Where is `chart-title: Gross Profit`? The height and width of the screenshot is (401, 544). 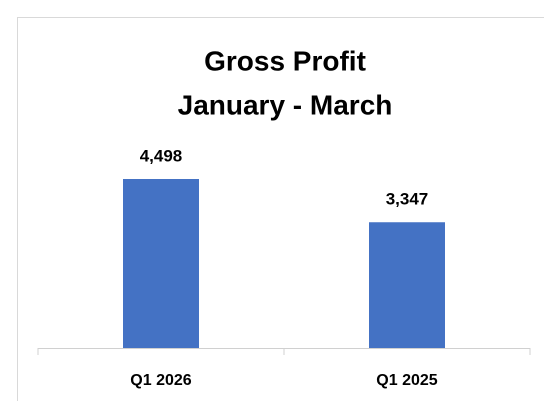 chart-title: Gross Profit is located at coordinates (285, 60).